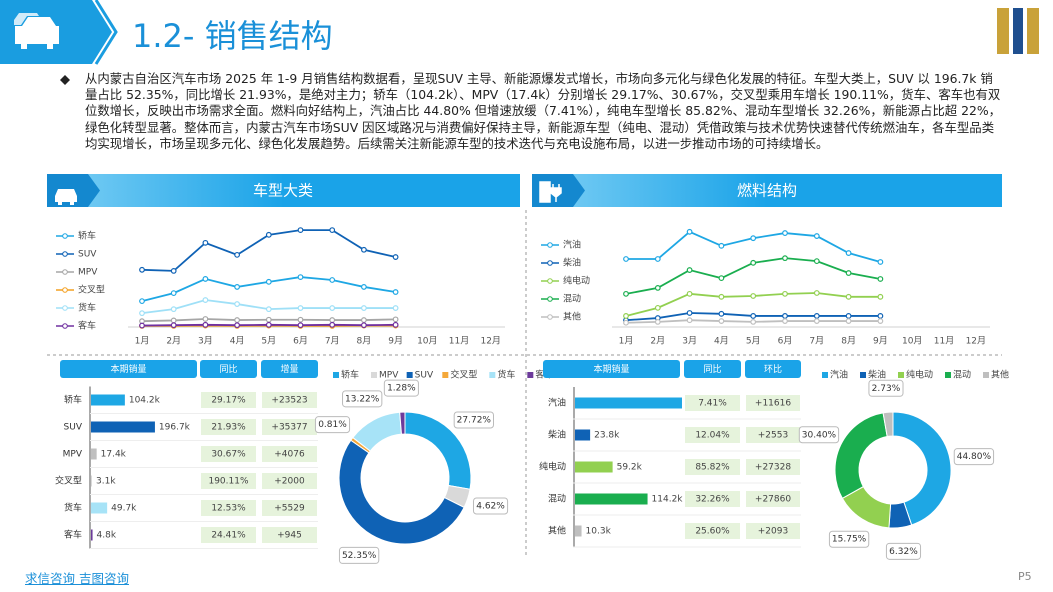  What do you see at coordinates (912, 341) in the screenshot?
I see `x-tick-label: 10月` at bounding box center [912, 341].